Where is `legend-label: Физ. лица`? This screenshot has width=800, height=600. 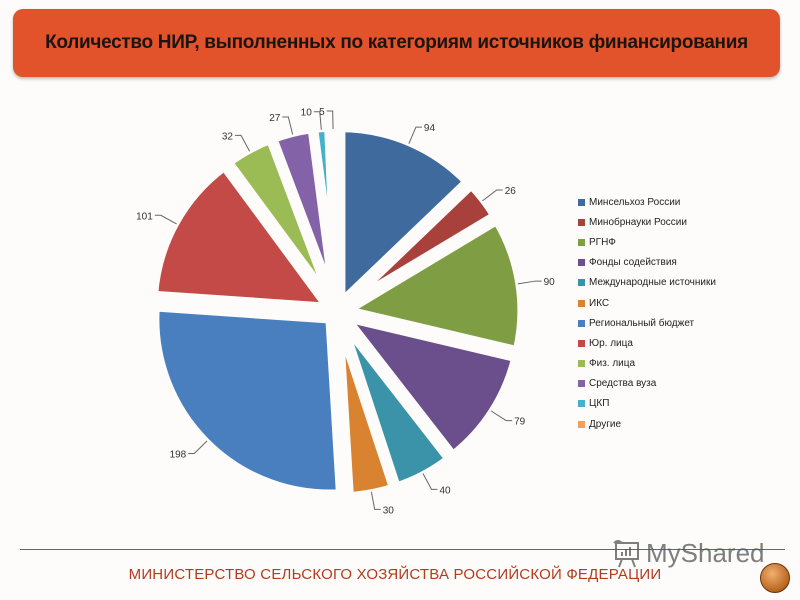
legend-label: Физ. лица is located at coordinates (612, 364).